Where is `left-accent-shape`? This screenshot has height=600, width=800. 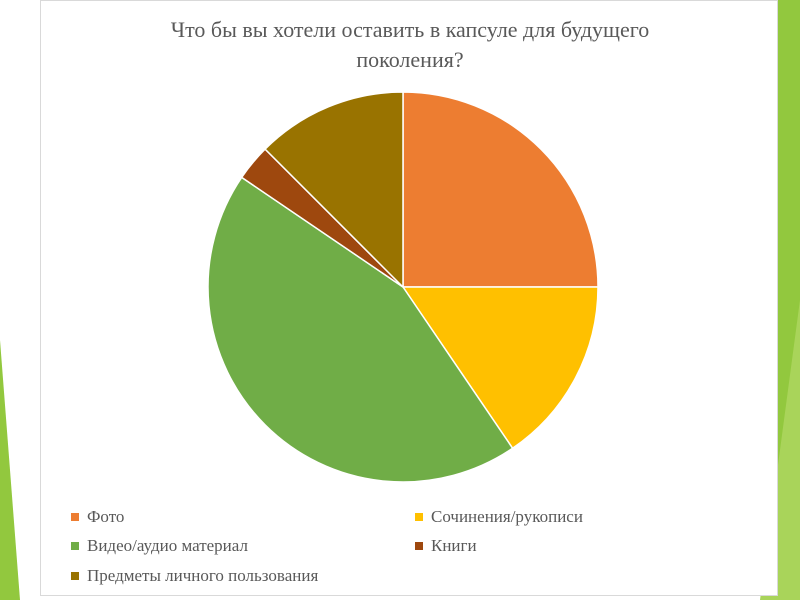 left-accent-shape is located at coordinates (10, 470).